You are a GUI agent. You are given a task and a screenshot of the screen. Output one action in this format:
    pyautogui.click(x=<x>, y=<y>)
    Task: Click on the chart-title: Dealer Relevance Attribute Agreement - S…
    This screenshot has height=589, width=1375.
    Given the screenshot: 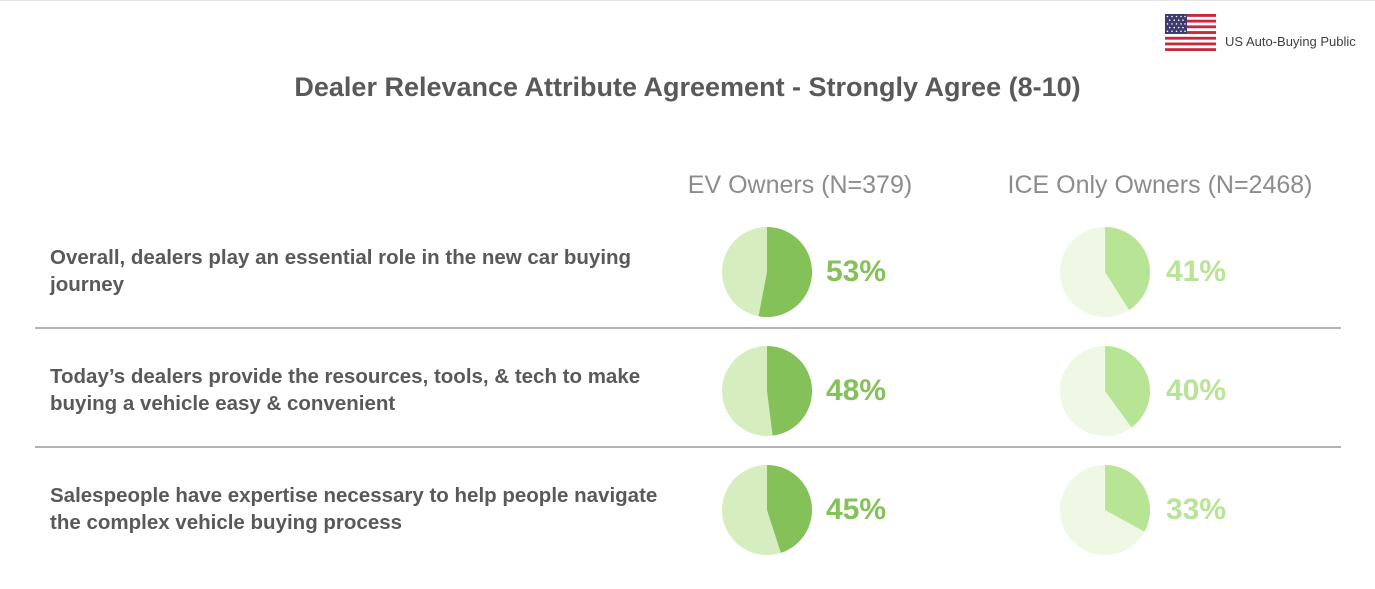 What is the action you would take?
    pyautogui.click(x=687, y=87)
    